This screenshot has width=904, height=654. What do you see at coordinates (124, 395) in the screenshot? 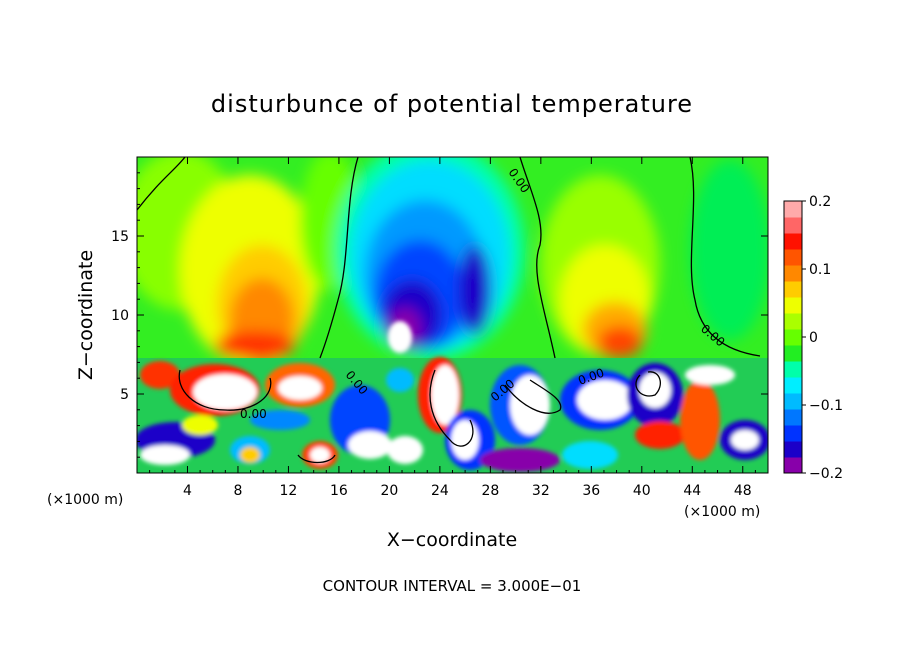
I see `y-tick-label: 5` at bounding box center [124, 395].